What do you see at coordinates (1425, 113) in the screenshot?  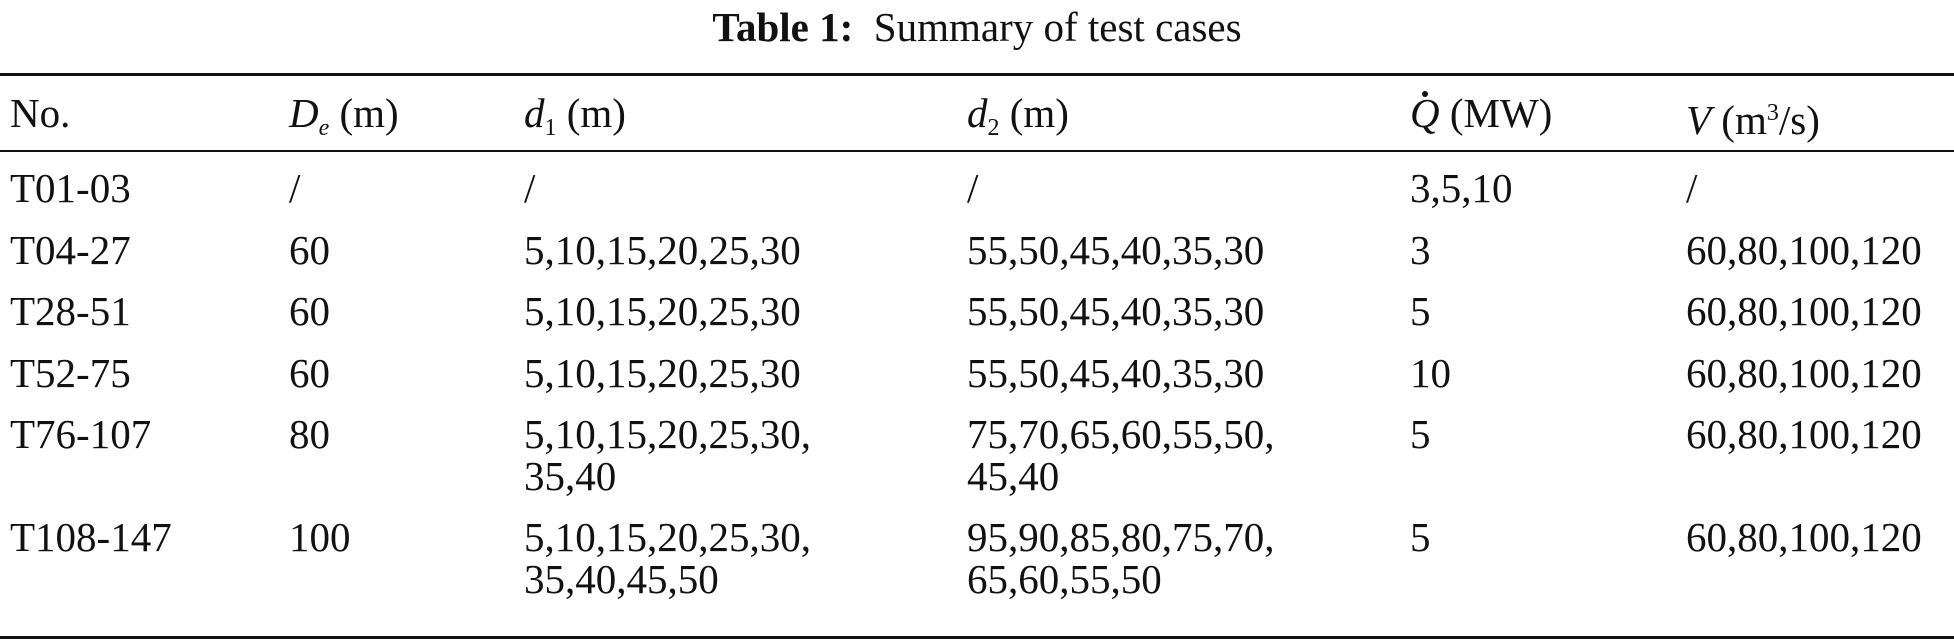 I see `header-q-symbol: Q` at bounding box center [1425, 113].